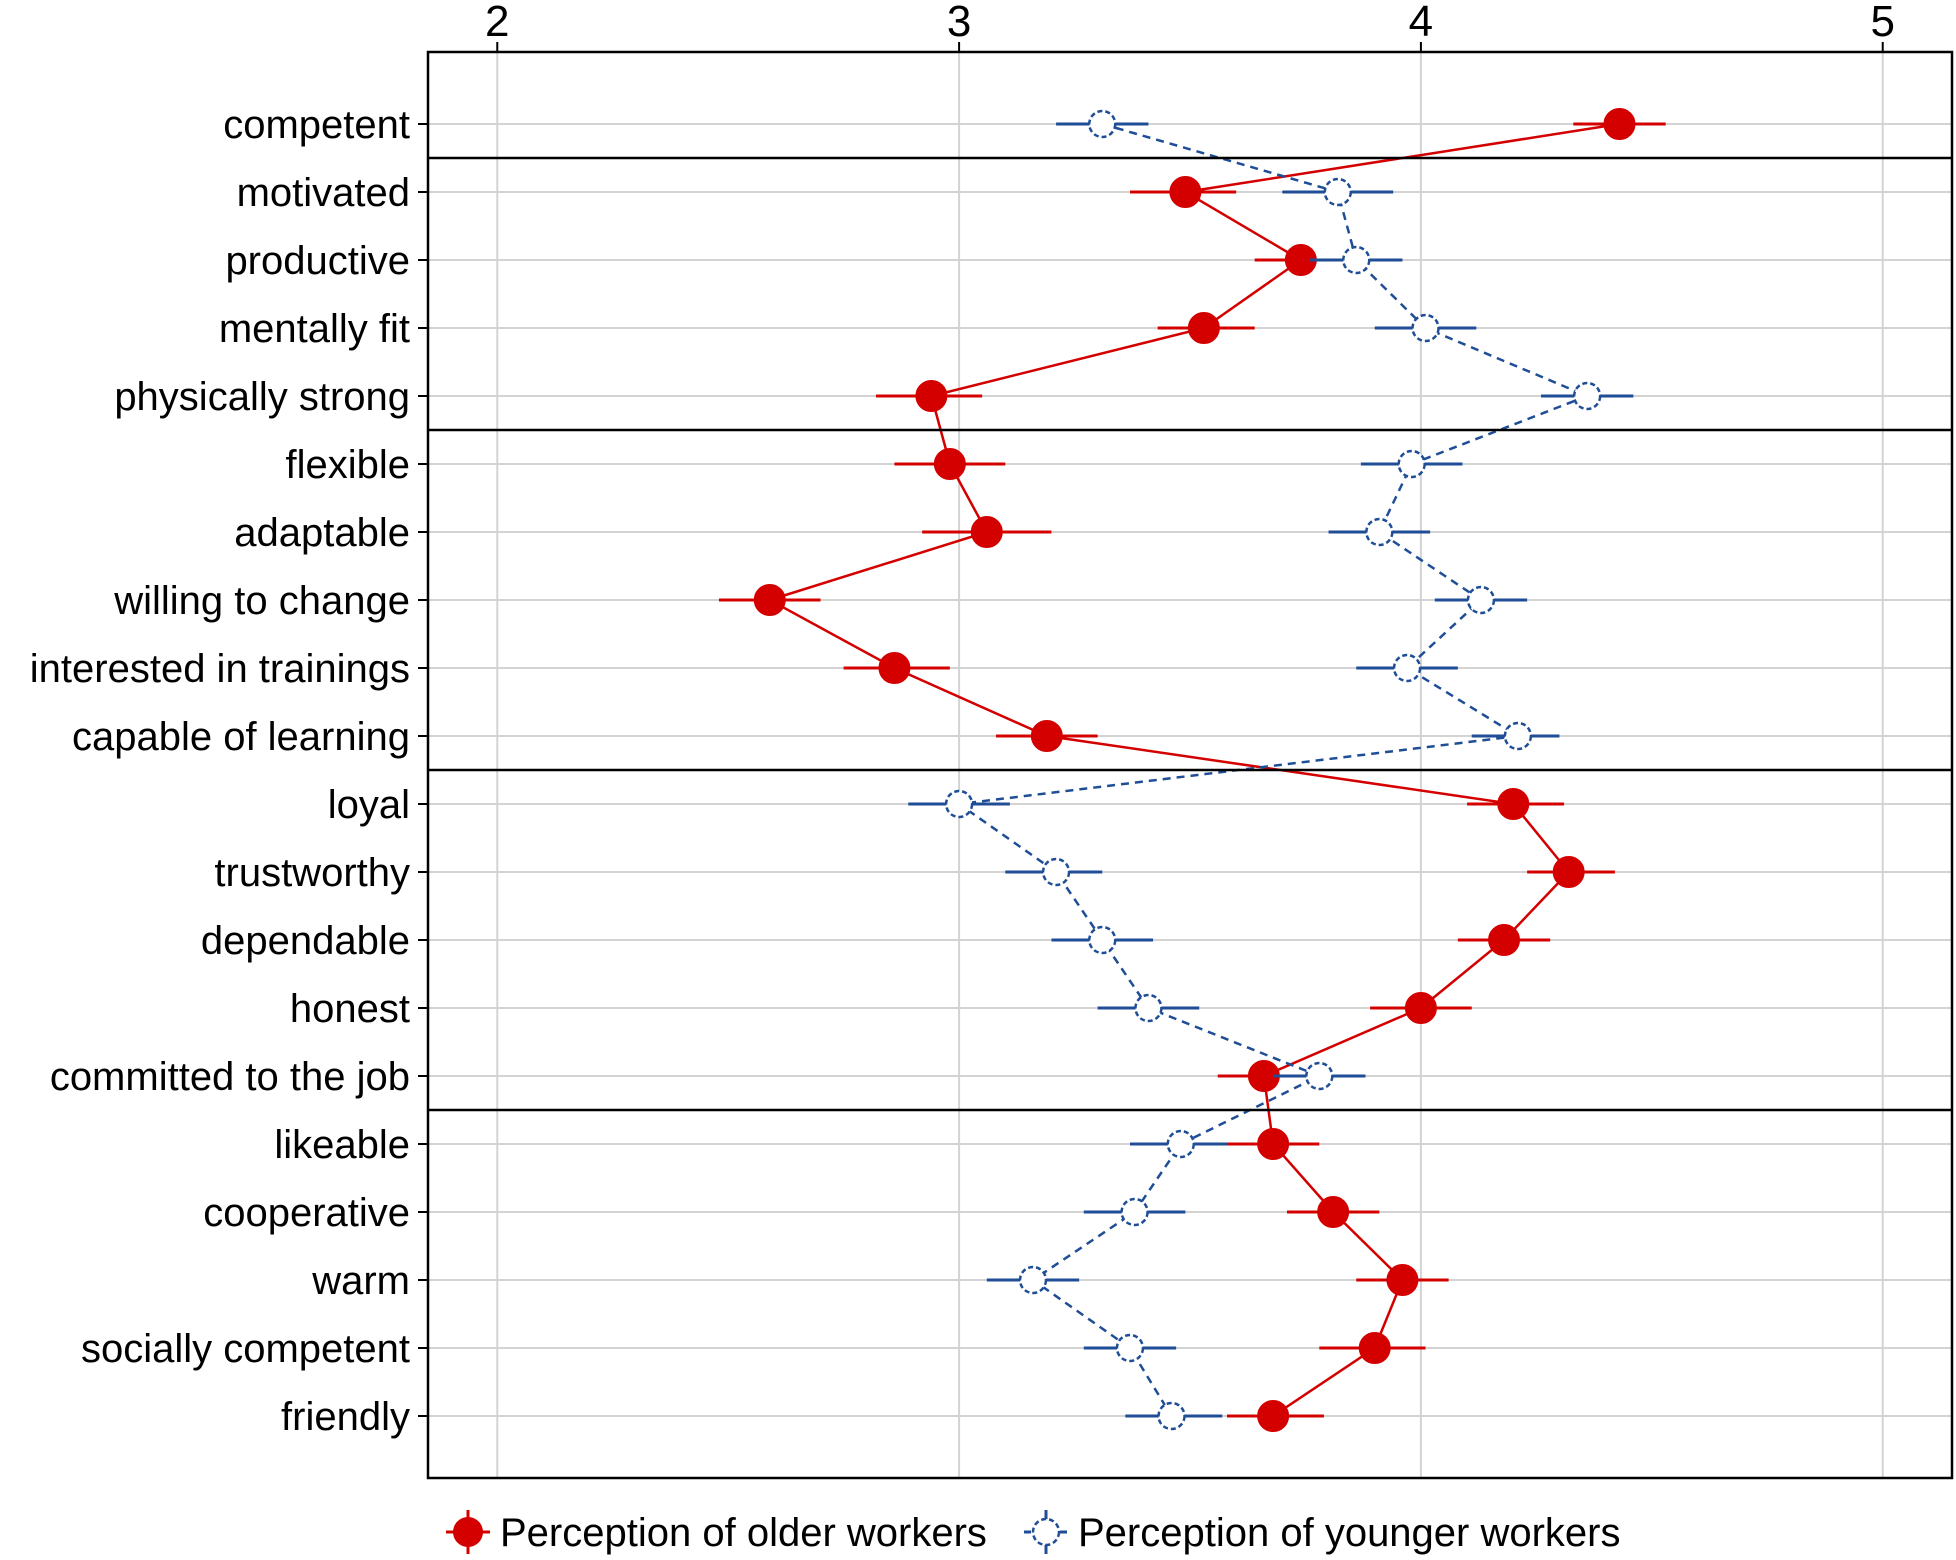 The image size is (1956, 1560). Describe the element at coordinates (317, 261) in the screenshot. I see `category-label: productive` at that location.